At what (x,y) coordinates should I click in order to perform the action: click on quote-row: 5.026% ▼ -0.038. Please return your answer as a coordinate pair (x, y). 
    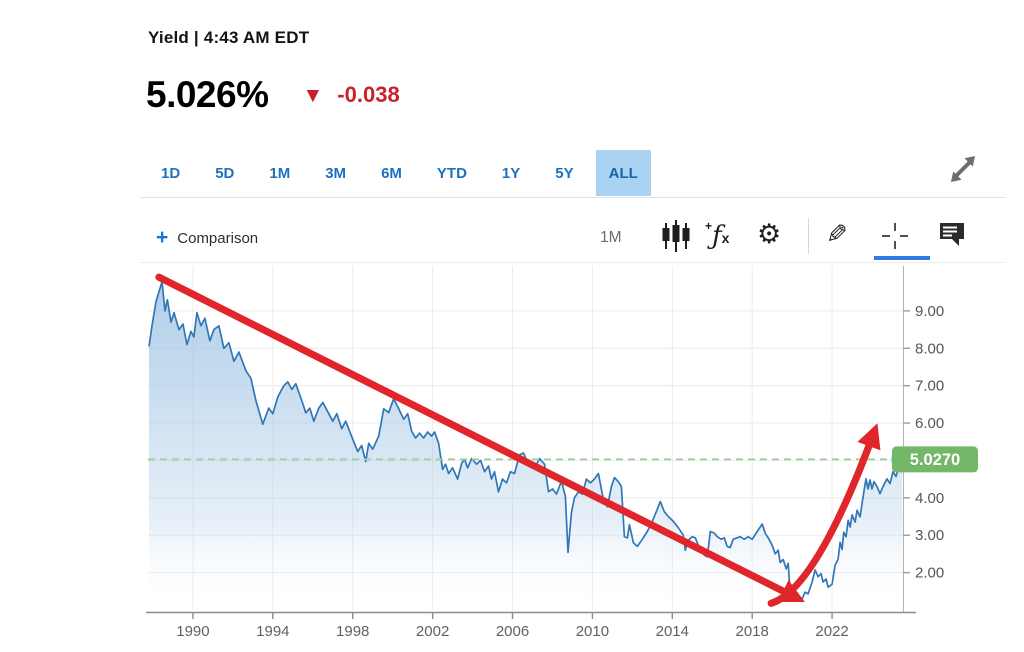
    Looking at the image, I should click on (273, 95).